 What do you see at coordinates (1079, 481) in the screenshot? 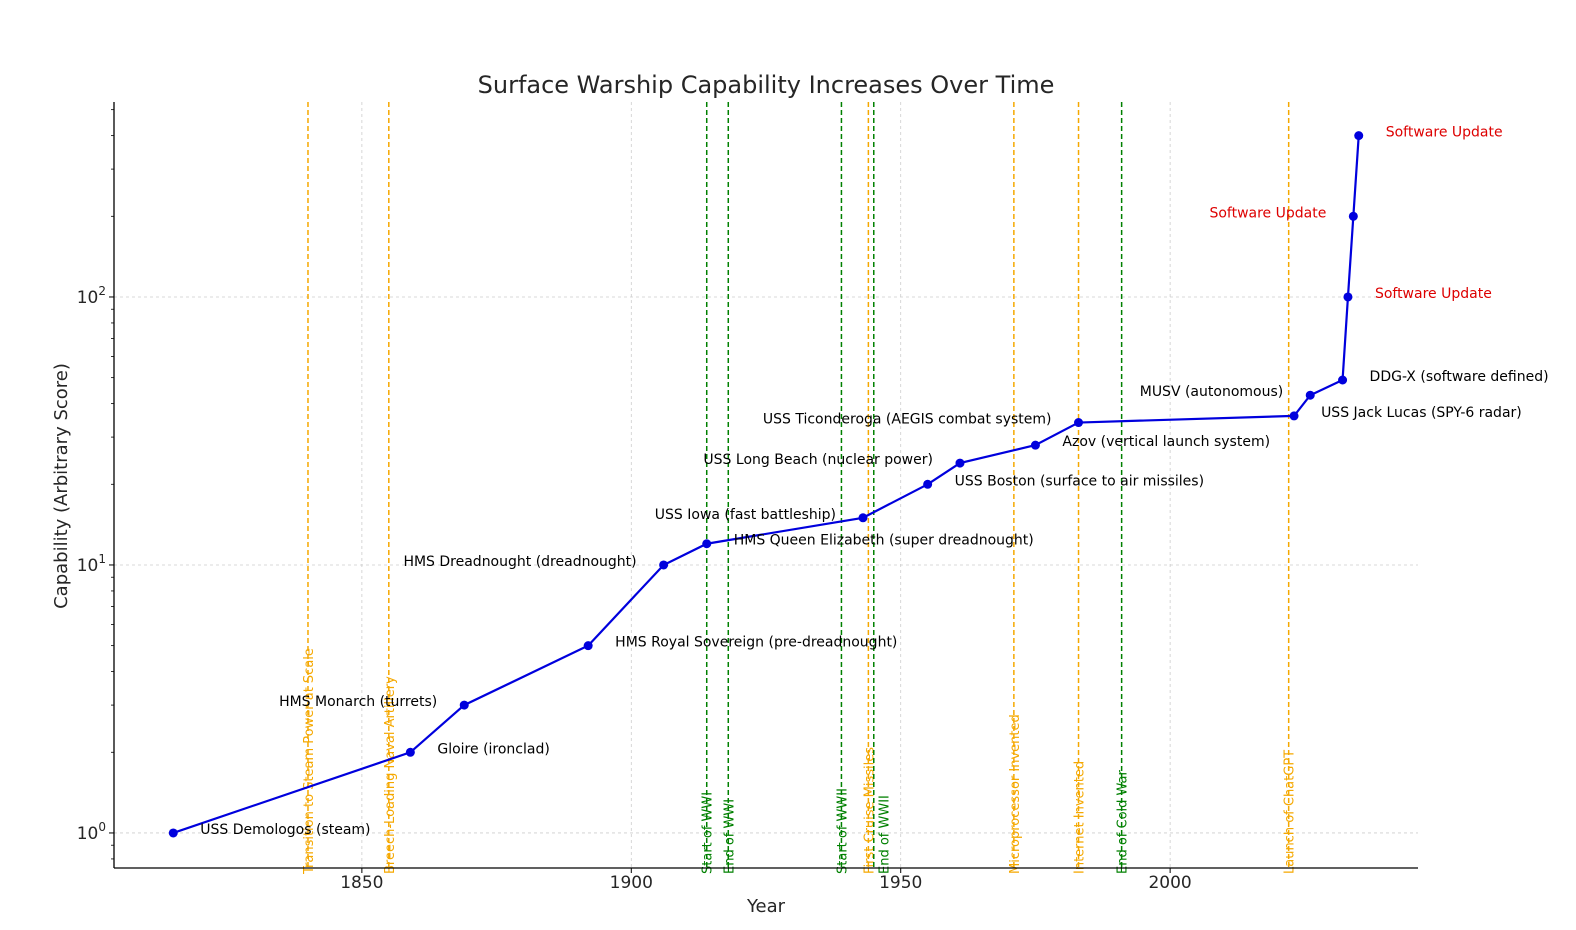
I see `data-label: USS Boston (surface to air missiles)` at bounding box center [1079, 481].